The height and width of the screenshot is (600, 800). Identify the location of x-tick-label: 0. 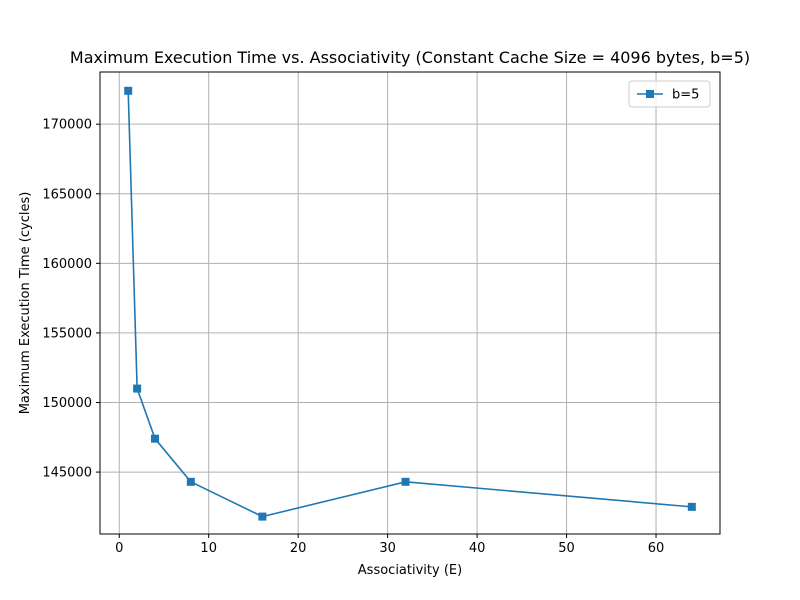
(119, 548).